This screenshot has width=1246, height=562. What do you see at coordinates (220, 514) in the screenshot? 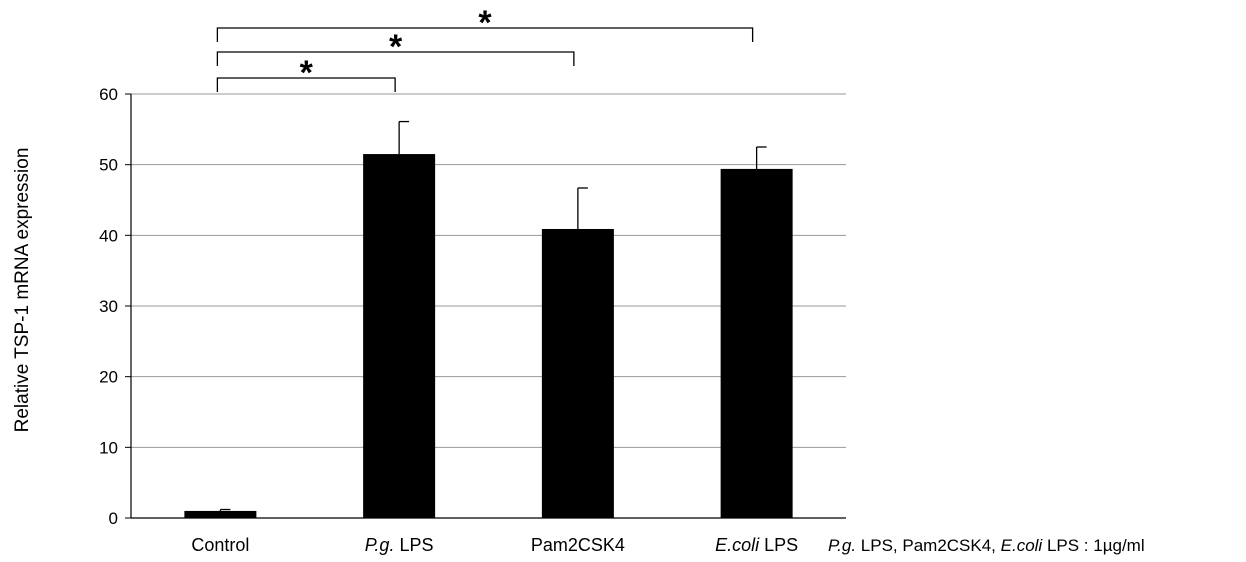
I see `bar-control` at bounding box center [220, 514].